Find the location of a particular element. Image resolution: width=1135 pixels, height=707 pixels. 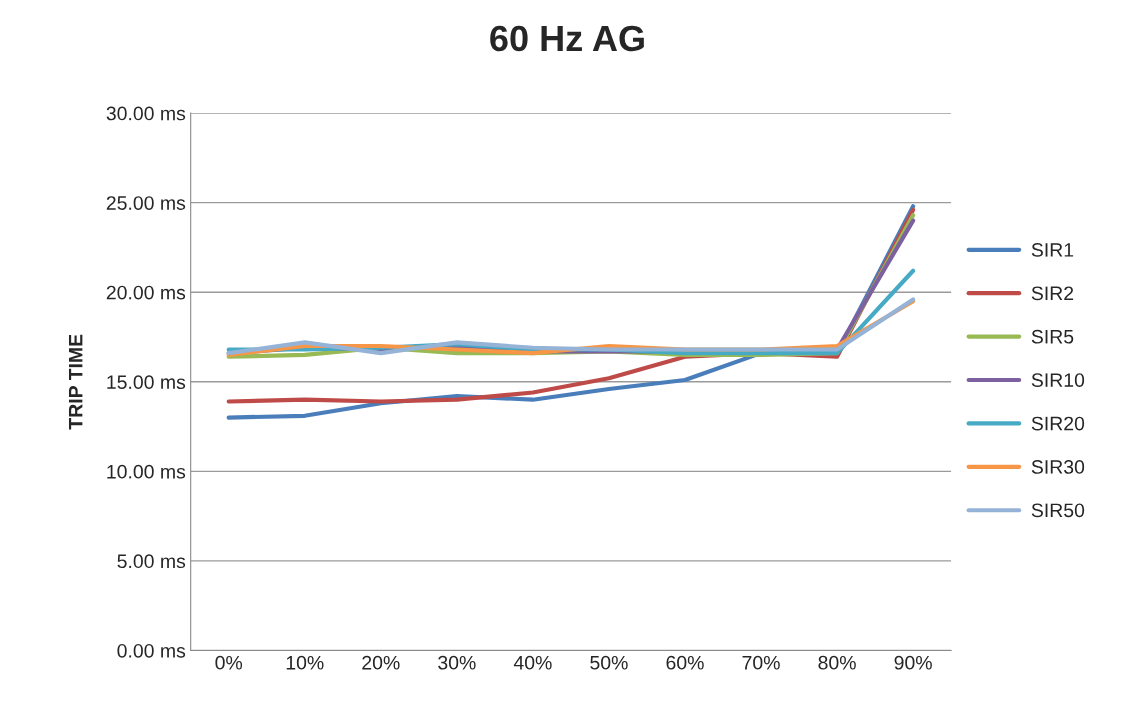

y-tick-label: 0.00 ms is located at coordinates (151, 650).